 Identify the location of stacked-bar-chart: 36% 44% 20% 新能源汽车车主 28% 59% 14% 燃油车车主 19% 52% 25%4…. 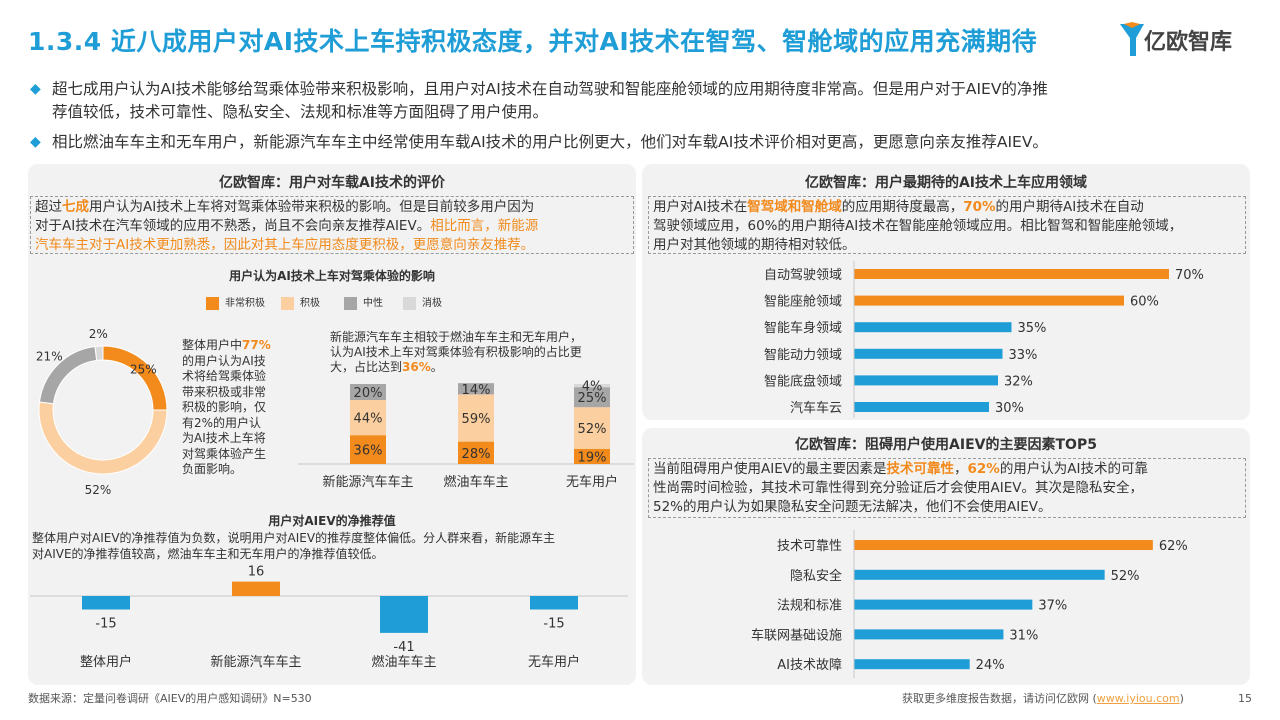
(466, 435).